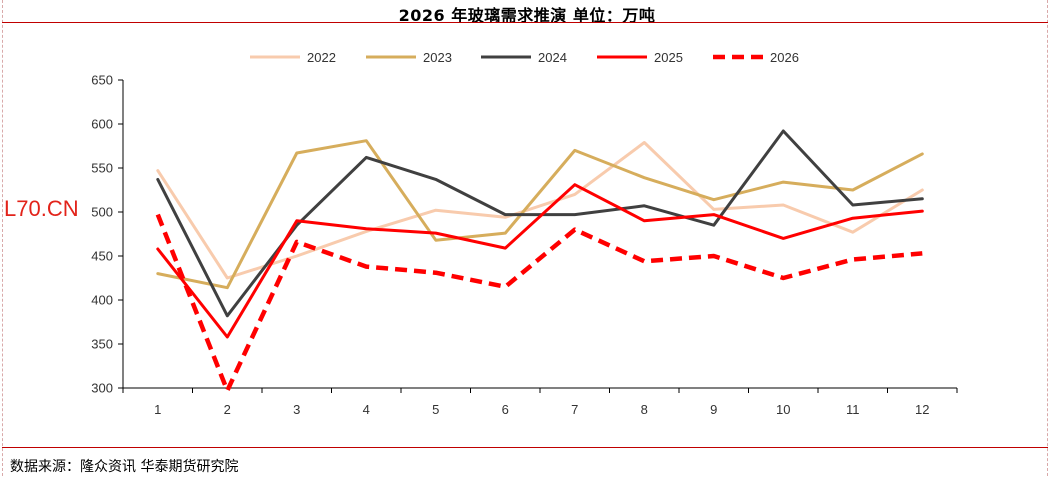  I want to click on y-tick-label: 600, so click(102, 124).